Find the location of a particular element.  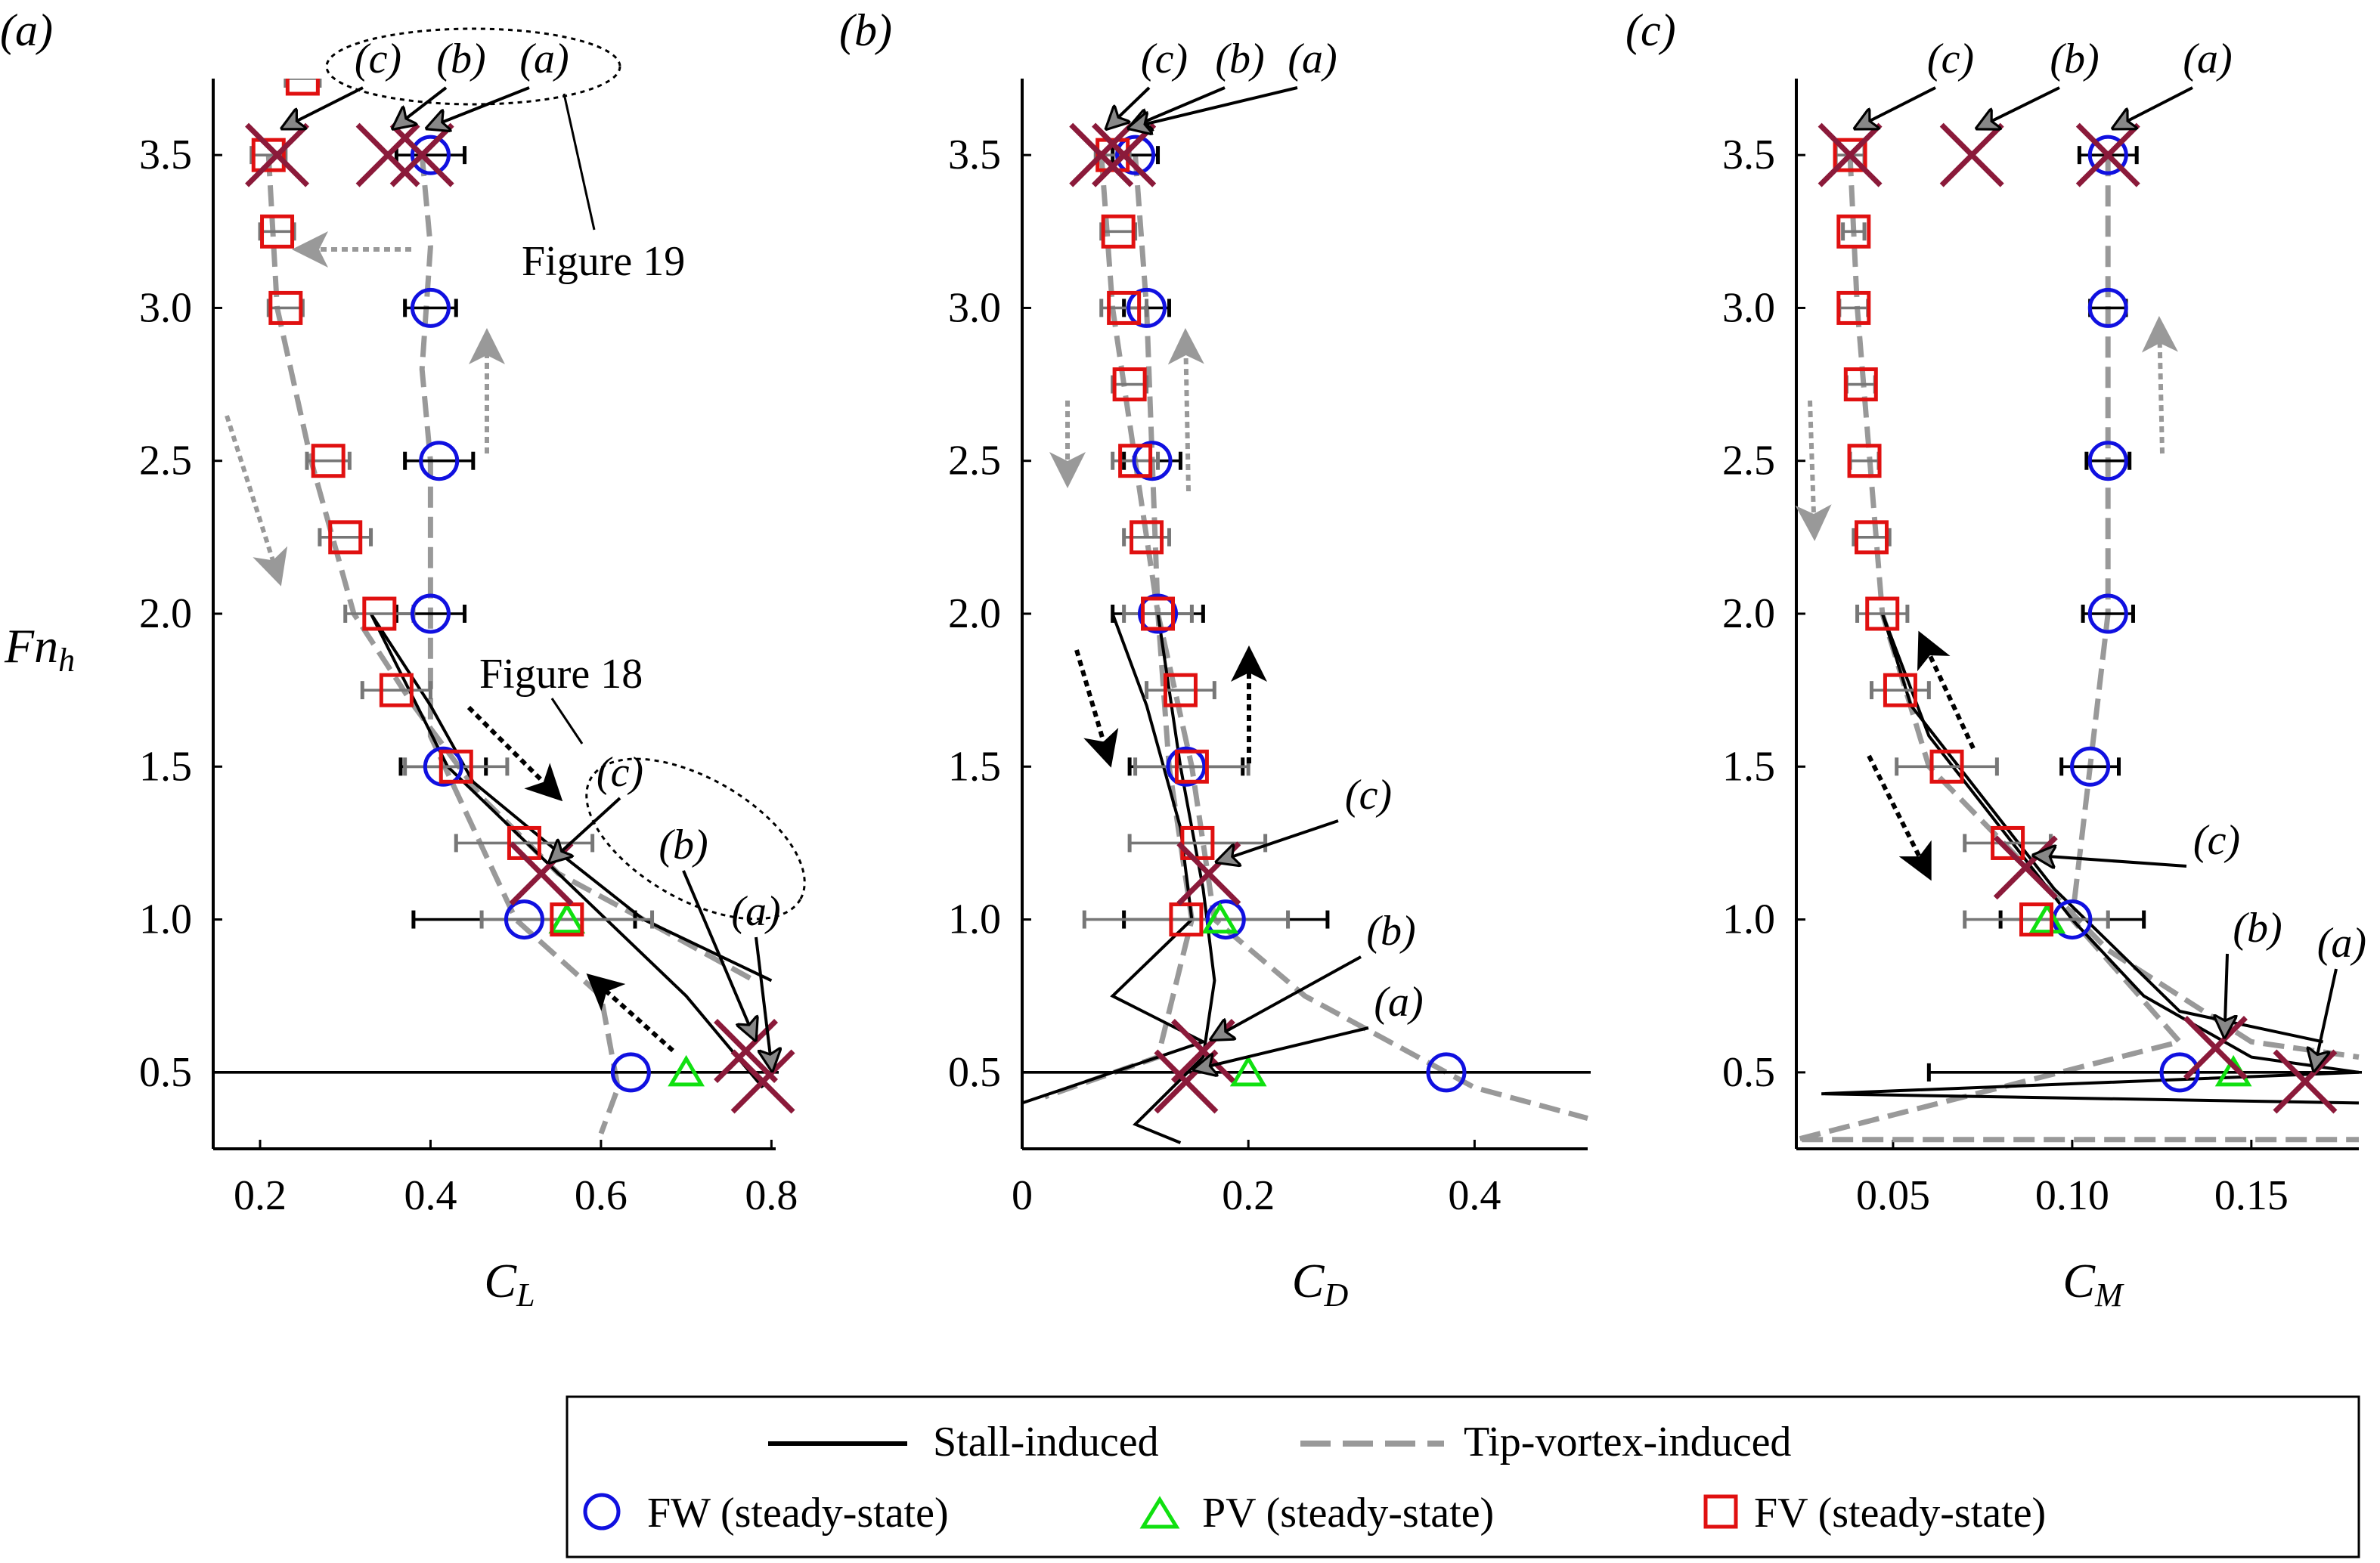

stall-curve is located at coordinates (566, 851).